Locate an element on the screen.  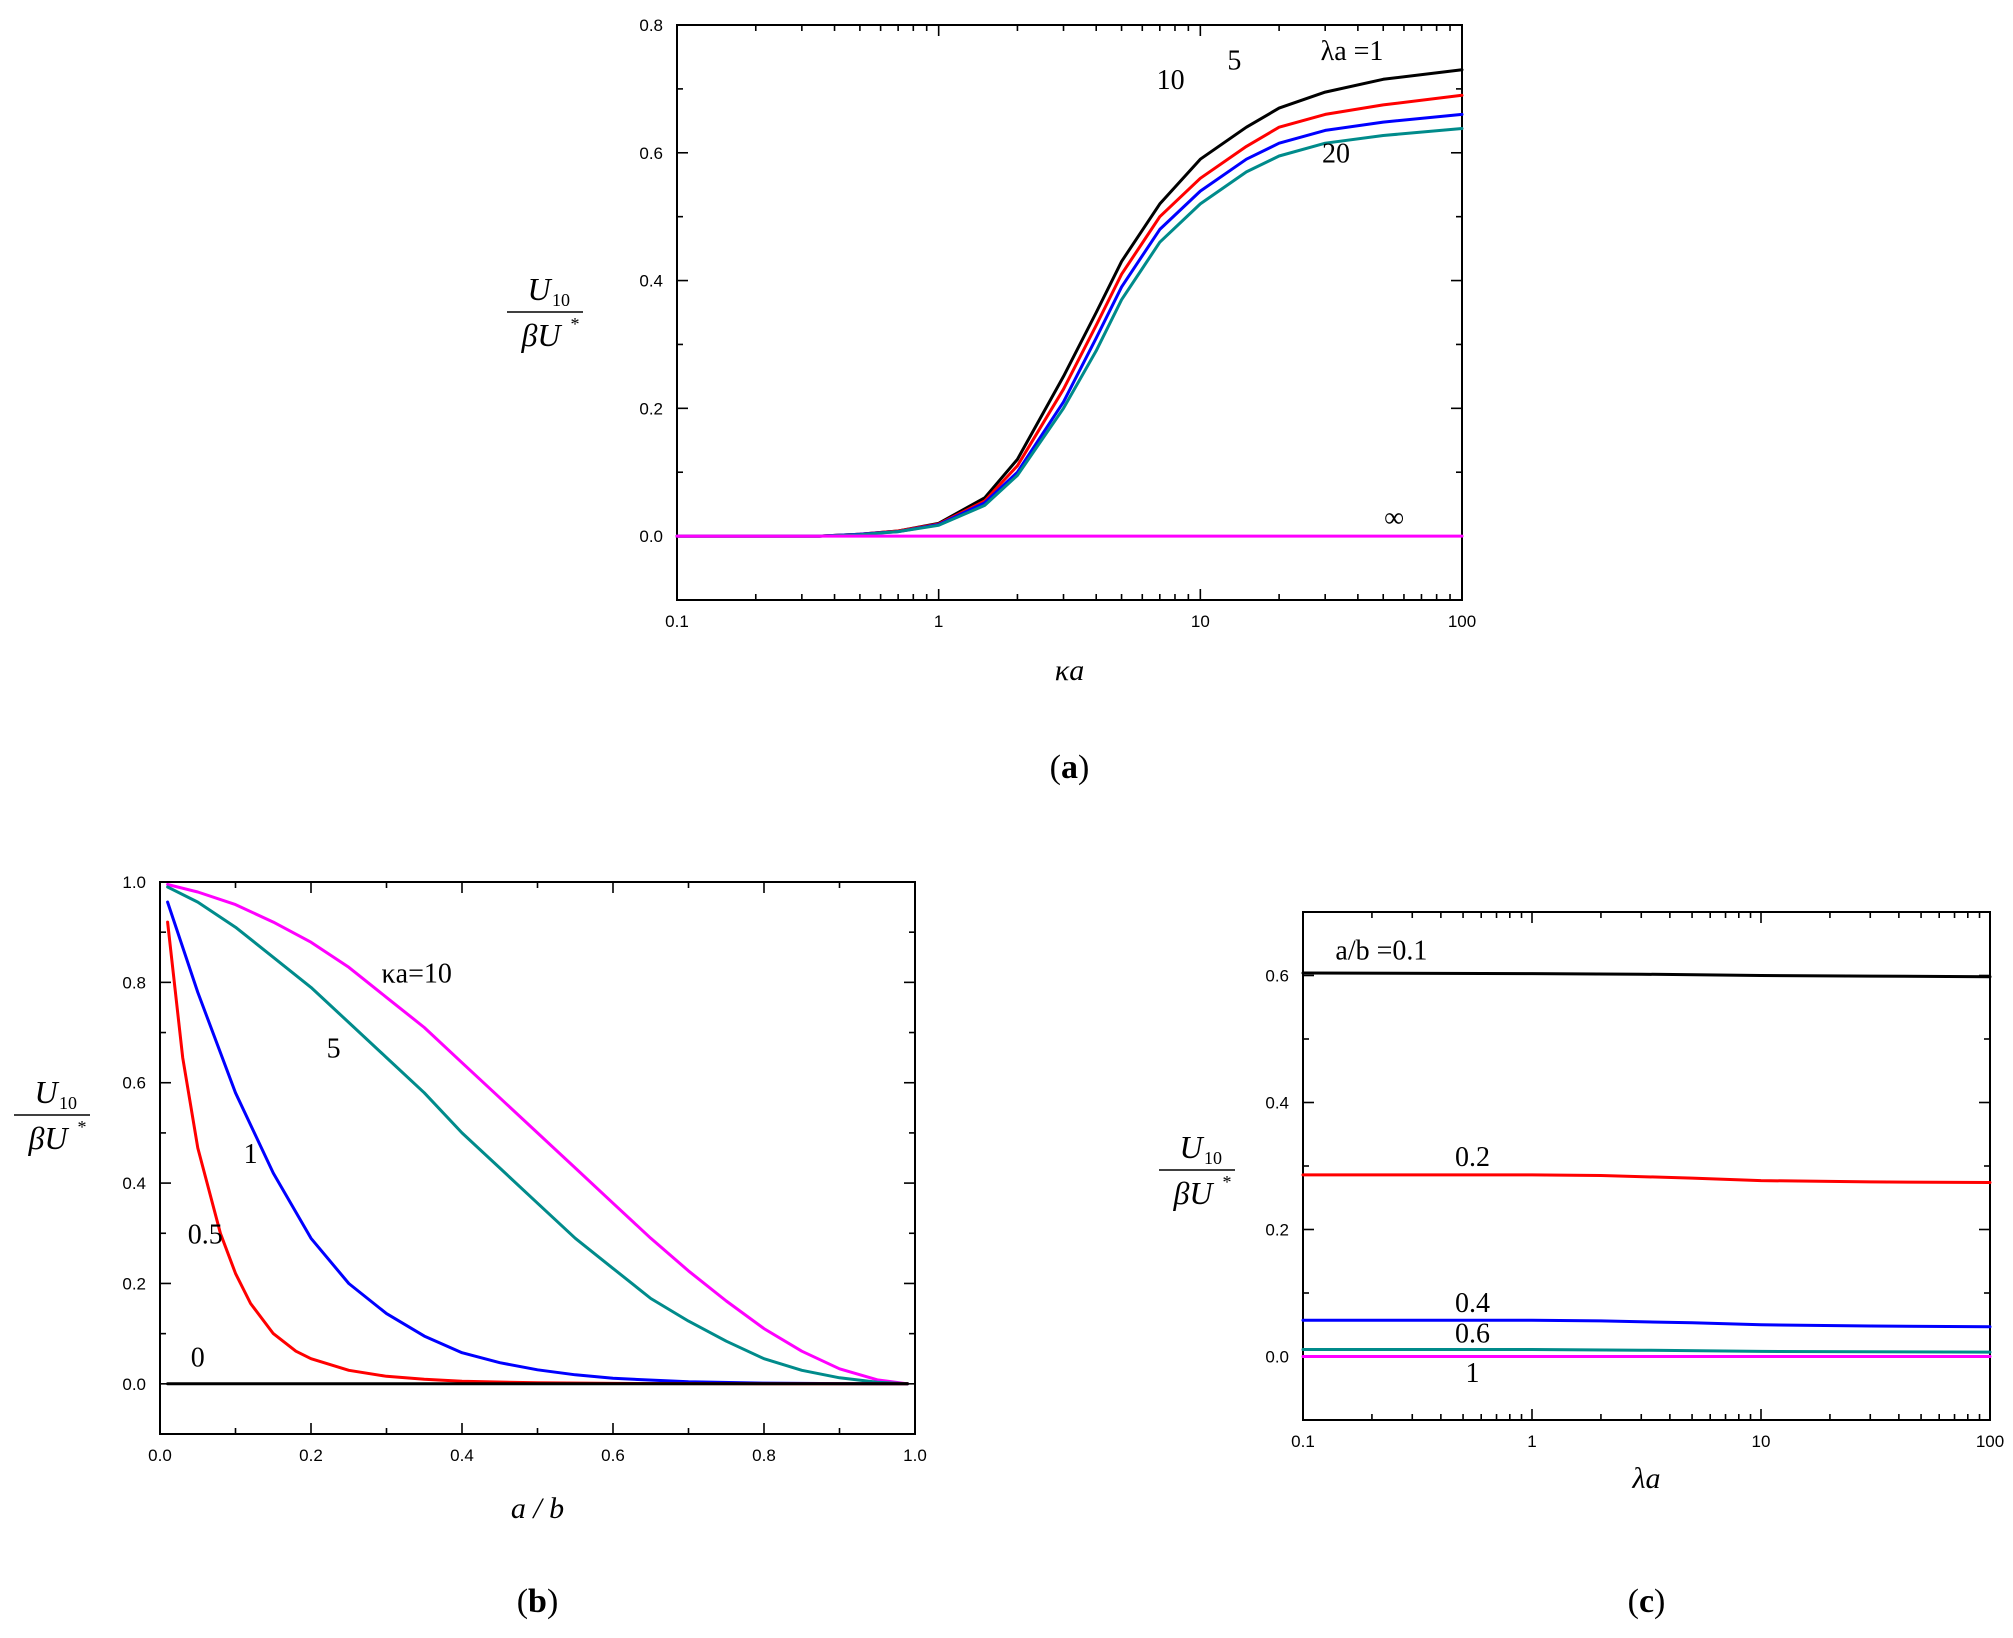
panel-caption: (c) is located at coordinates (1647, 1601).